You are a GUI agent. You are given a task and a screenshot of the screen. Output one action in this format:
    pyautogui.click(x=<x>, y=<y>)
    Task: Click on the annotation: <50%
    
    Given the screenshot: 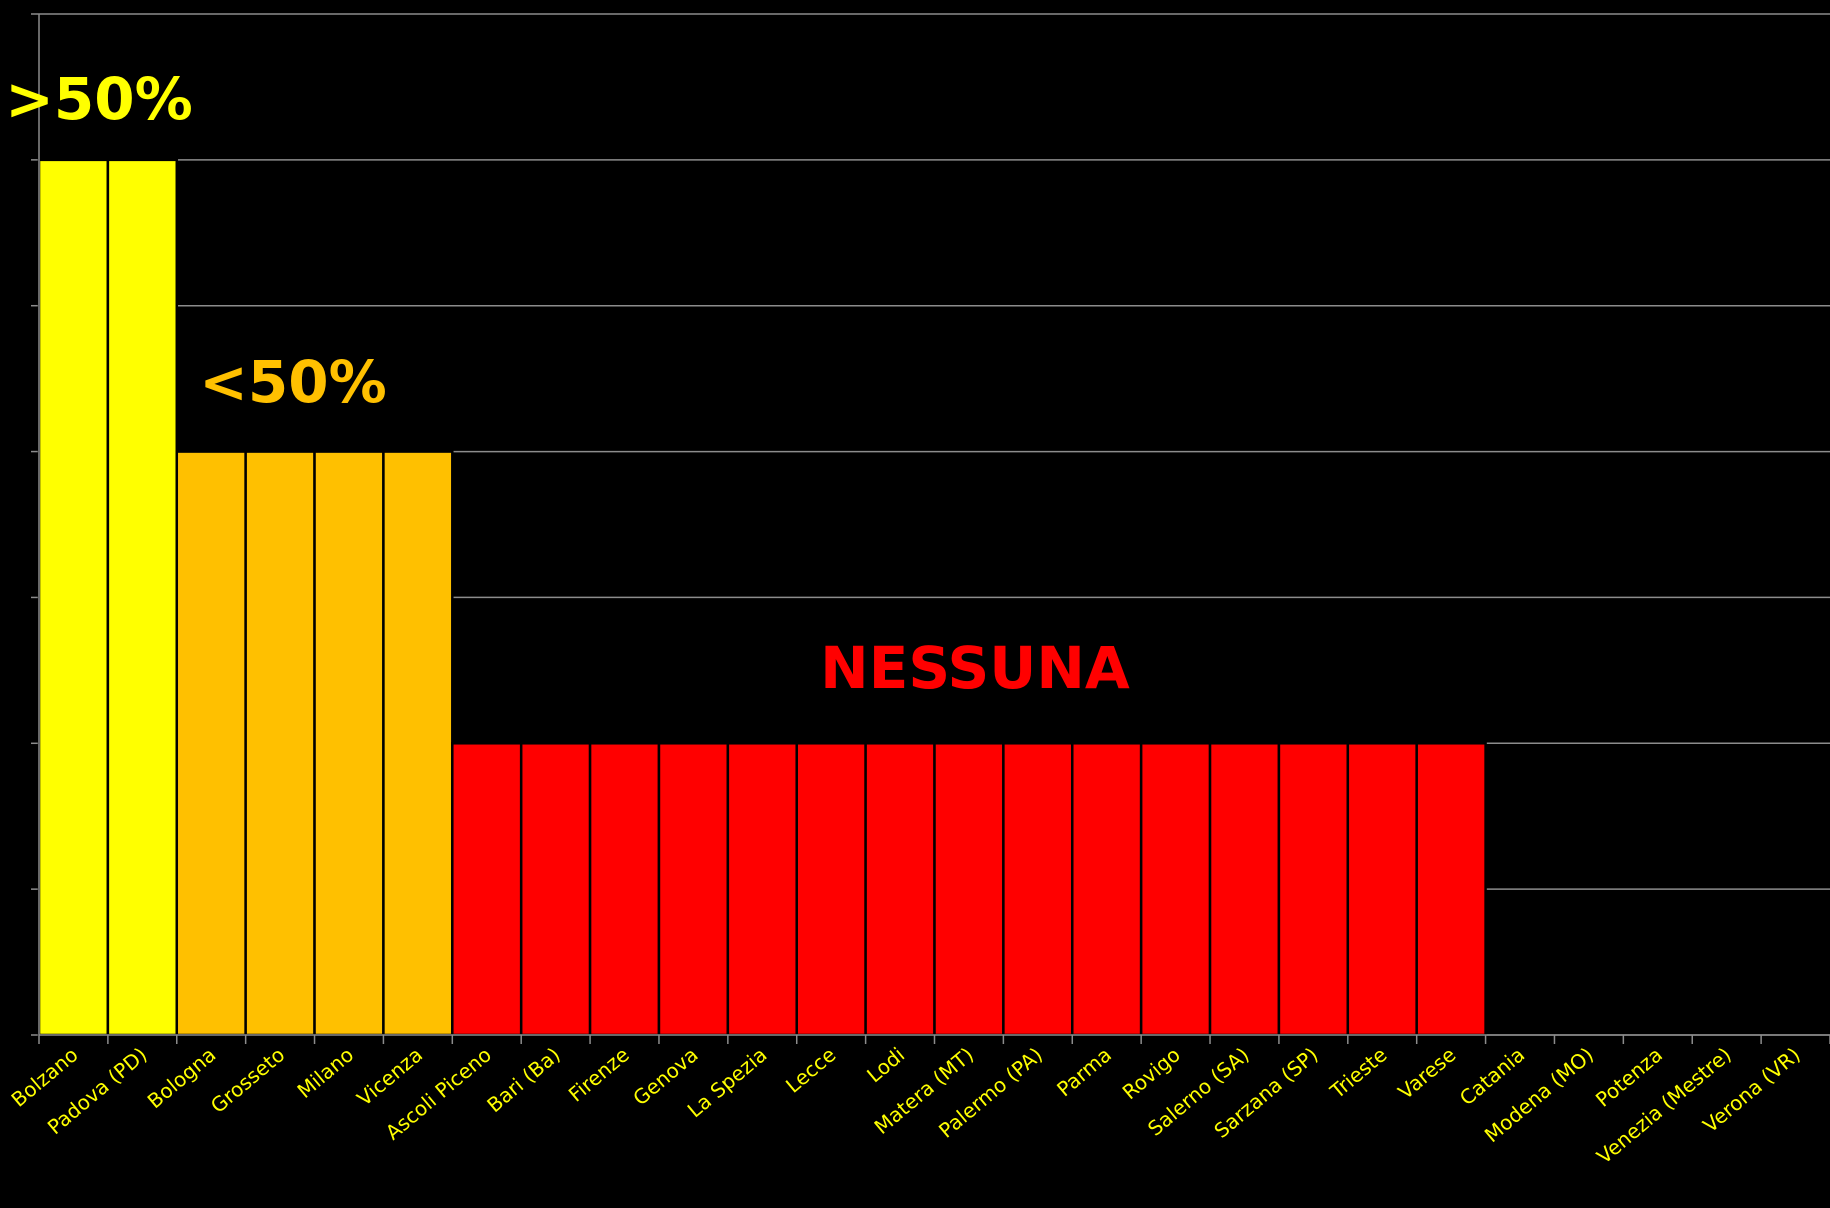 What is the action you would take?
    pyautogui.click(x=292, y=382)
    